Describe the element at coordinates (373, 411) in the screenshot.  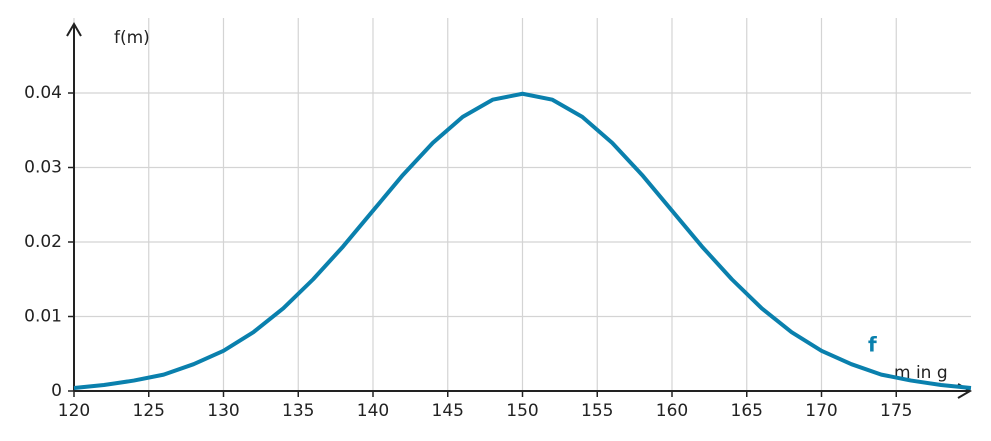
I see `x-tick-label: 140` at that location.